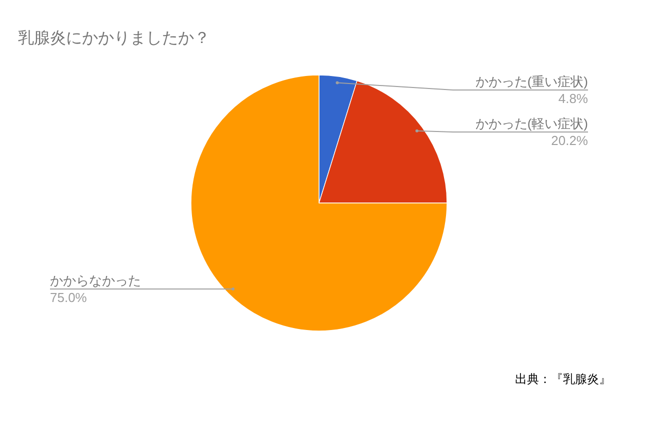  Describe the element at coordinates (569, 140) in the screenshot. I see `data-label: 20.2%` at that location.